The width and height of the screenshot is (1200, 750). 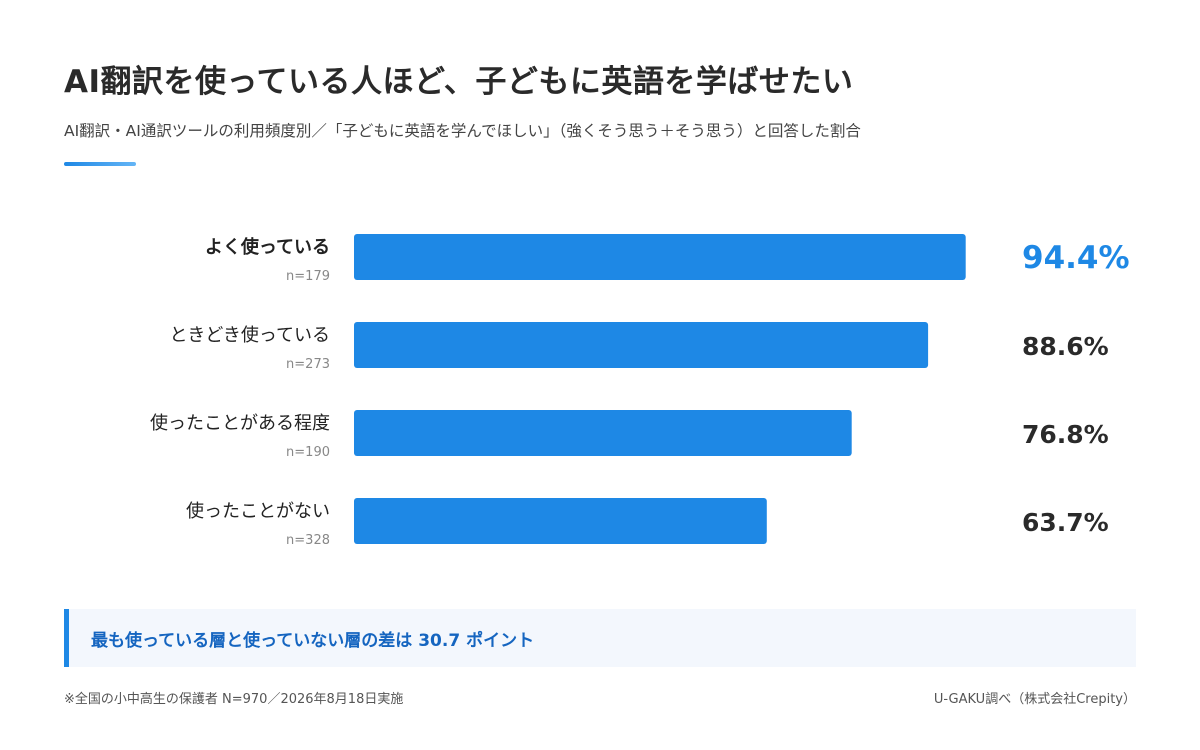 What do you see at coordinates (234, 699) in the screenshot?
I see `survey-footnote: ※全国の小中高生の保護者 N=970／2026年8月18日実施` at bounding box center [234, 699].